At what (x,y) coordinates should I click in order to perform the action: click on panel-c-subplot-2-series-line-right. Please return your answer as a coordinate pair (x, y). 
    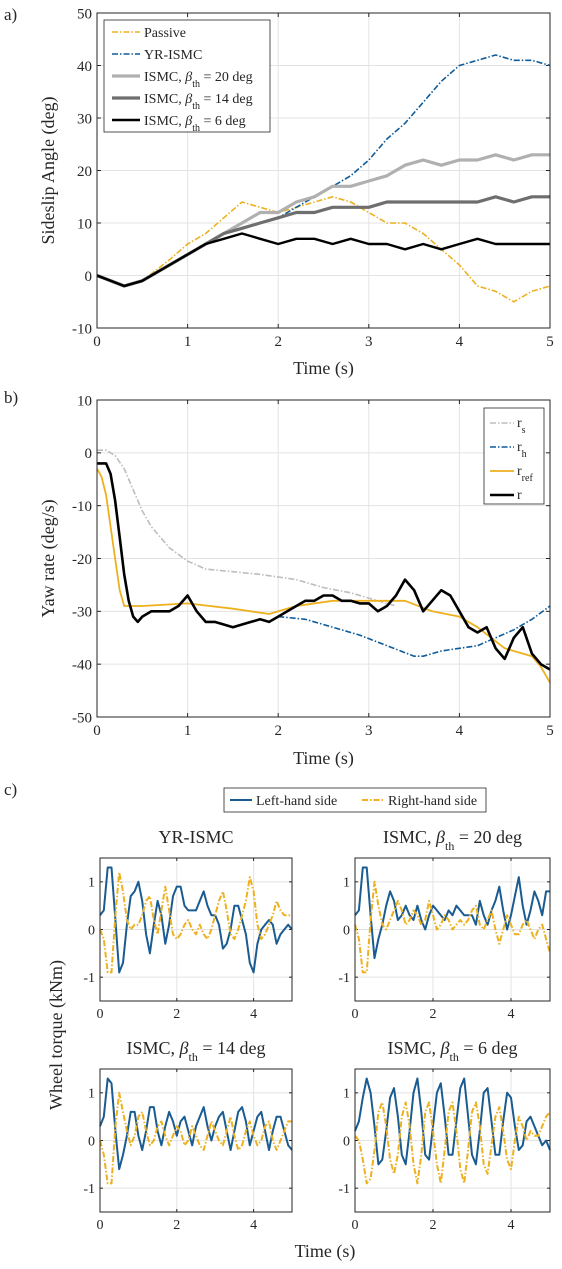
    Looking at the image, I should click on (452, 927).